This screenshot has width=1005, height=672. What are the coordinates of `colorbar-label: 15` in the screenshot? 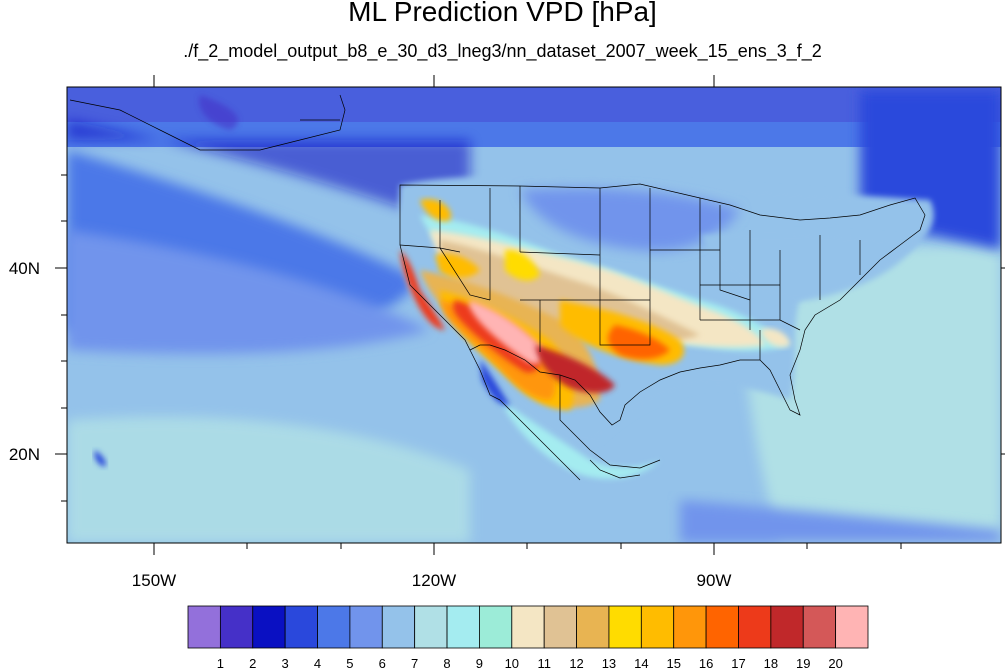 It's located at (673, 663).